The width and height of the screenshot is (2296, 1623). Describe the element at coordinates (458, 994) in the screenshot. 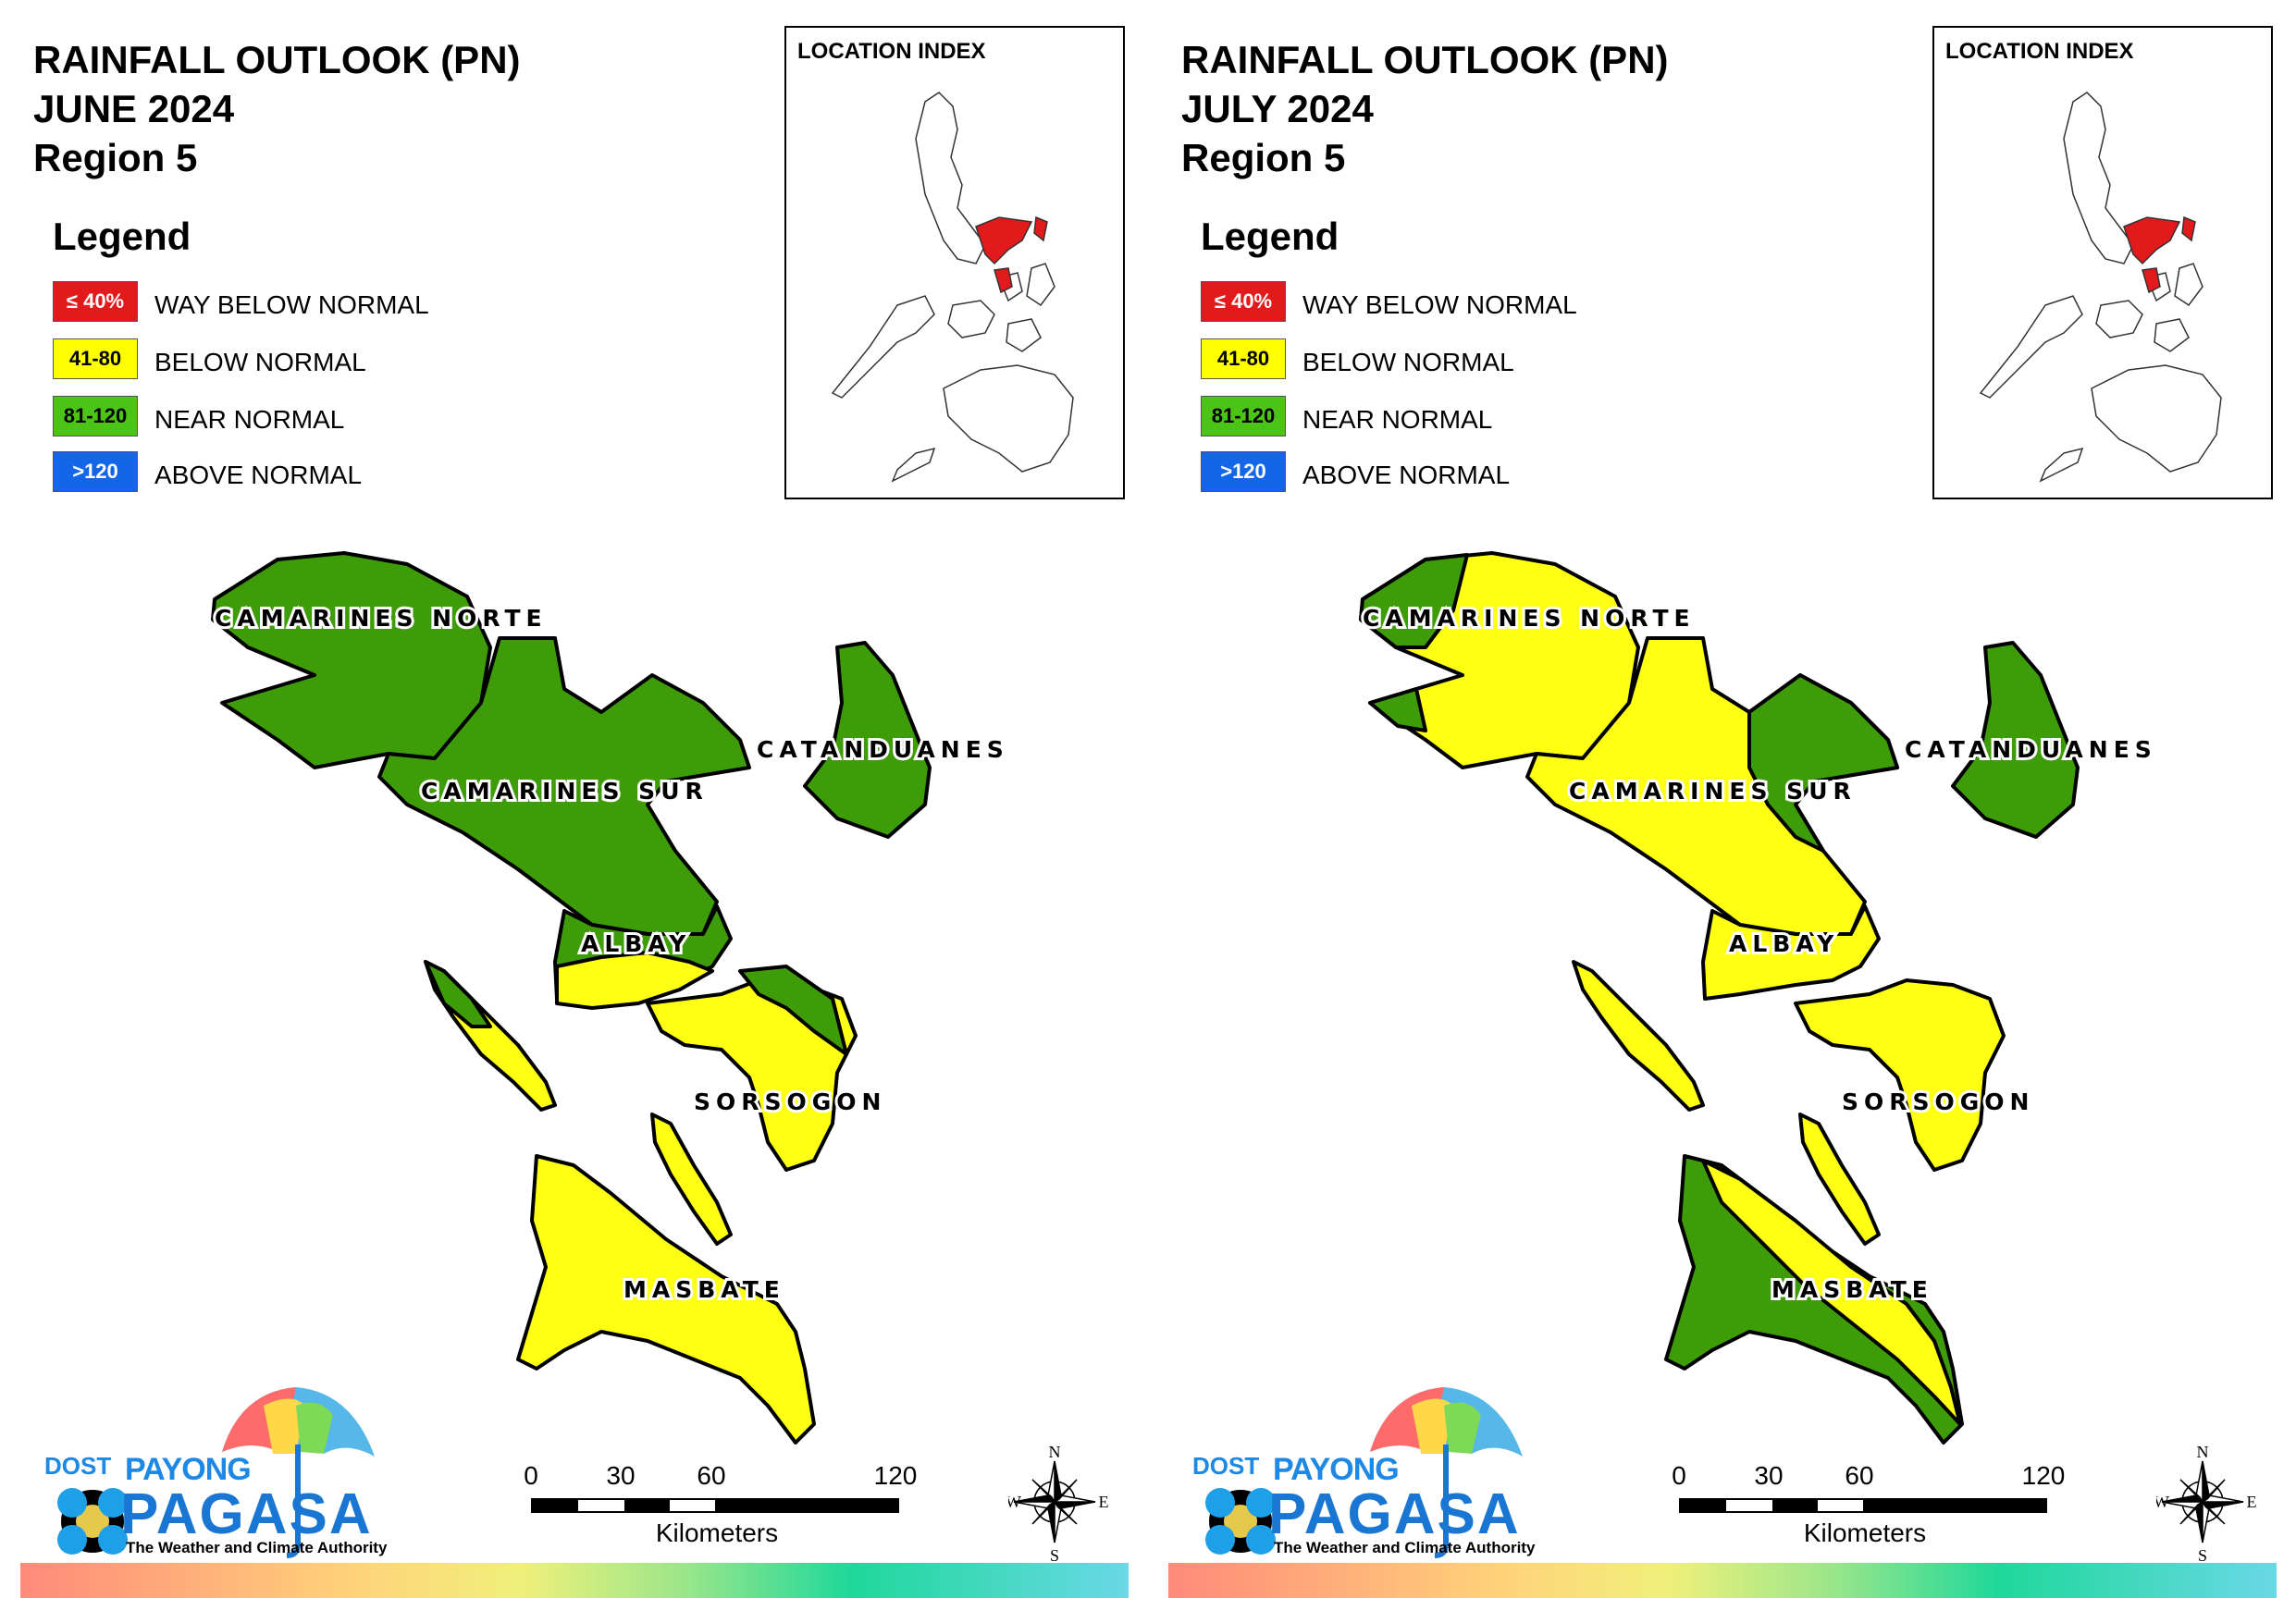

I see `island-burias-tip` at that location.